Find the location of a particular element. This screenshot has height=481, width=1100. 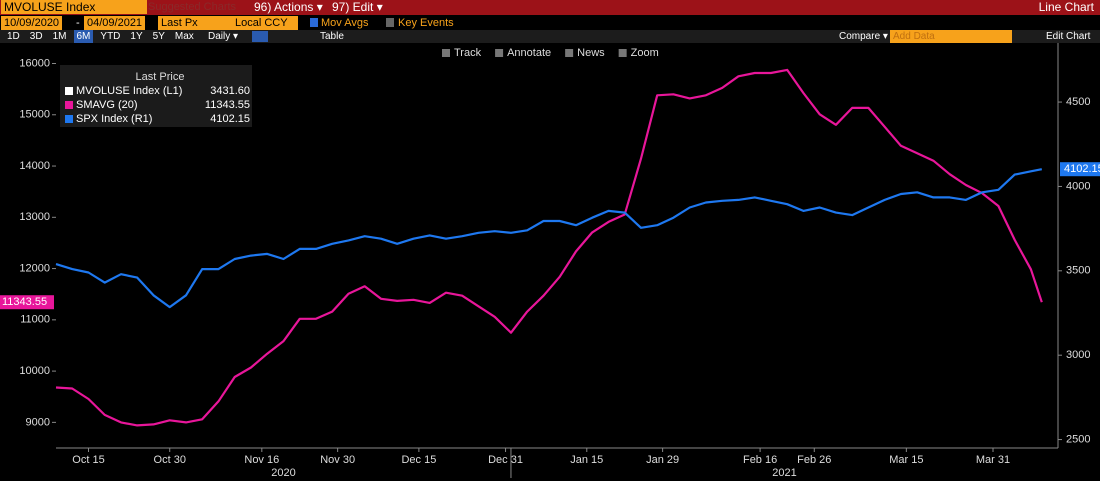

legend-name: MVOLUSE Index (L1) is located at coordinates (129, 91).